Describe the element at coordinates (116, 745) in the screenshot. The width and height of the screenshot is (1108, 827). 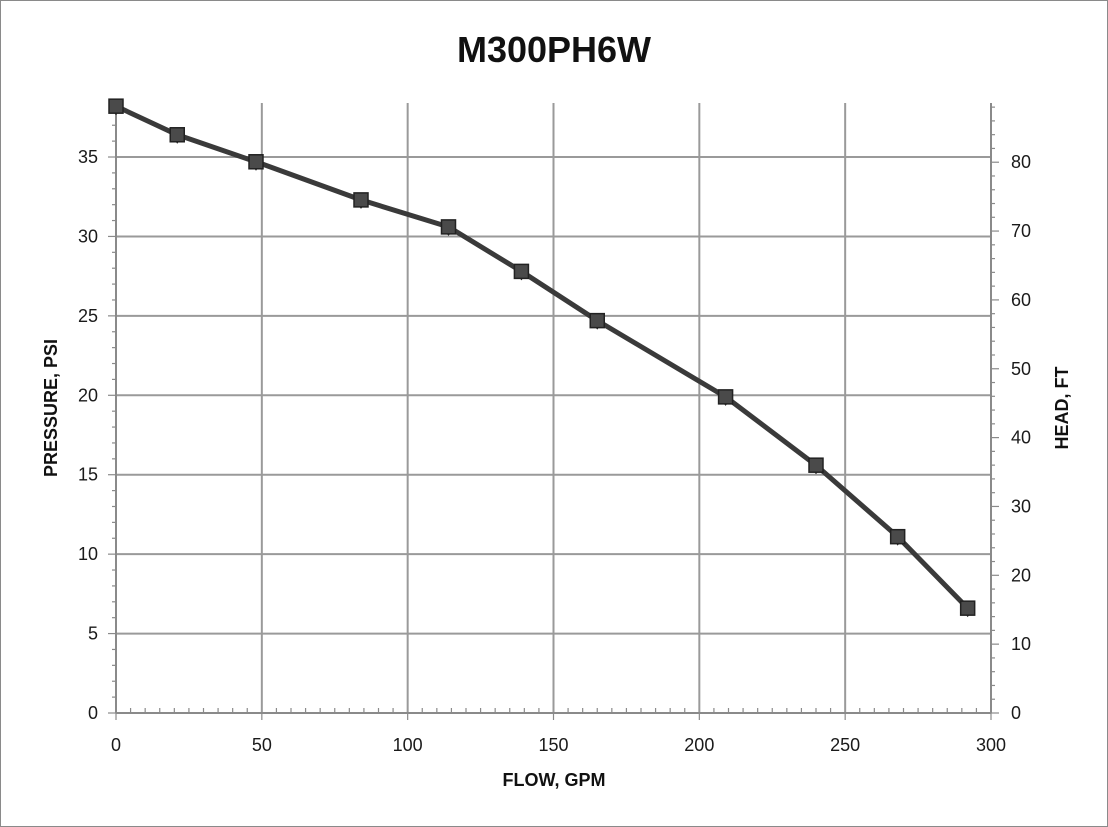
I see `x-tick-label: 0` at that location.